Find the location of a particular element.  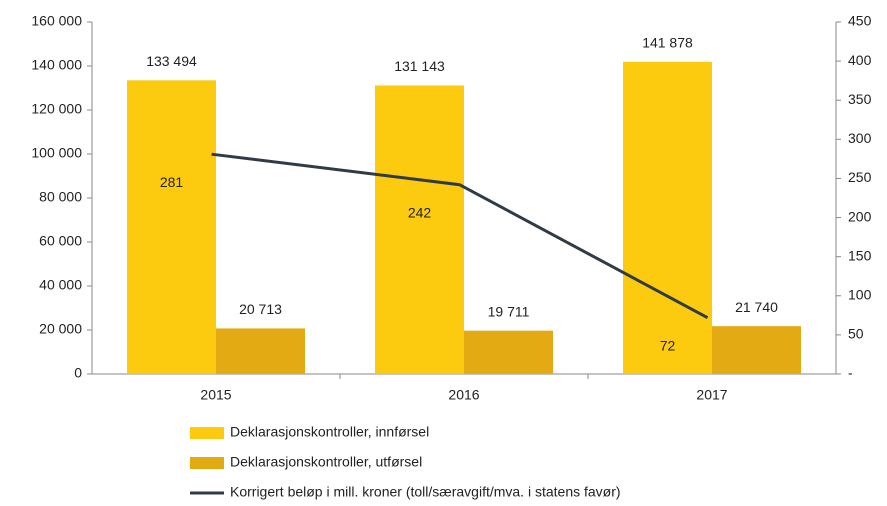

bar-value-label: 131 143 is located at coordinates (419, 66).